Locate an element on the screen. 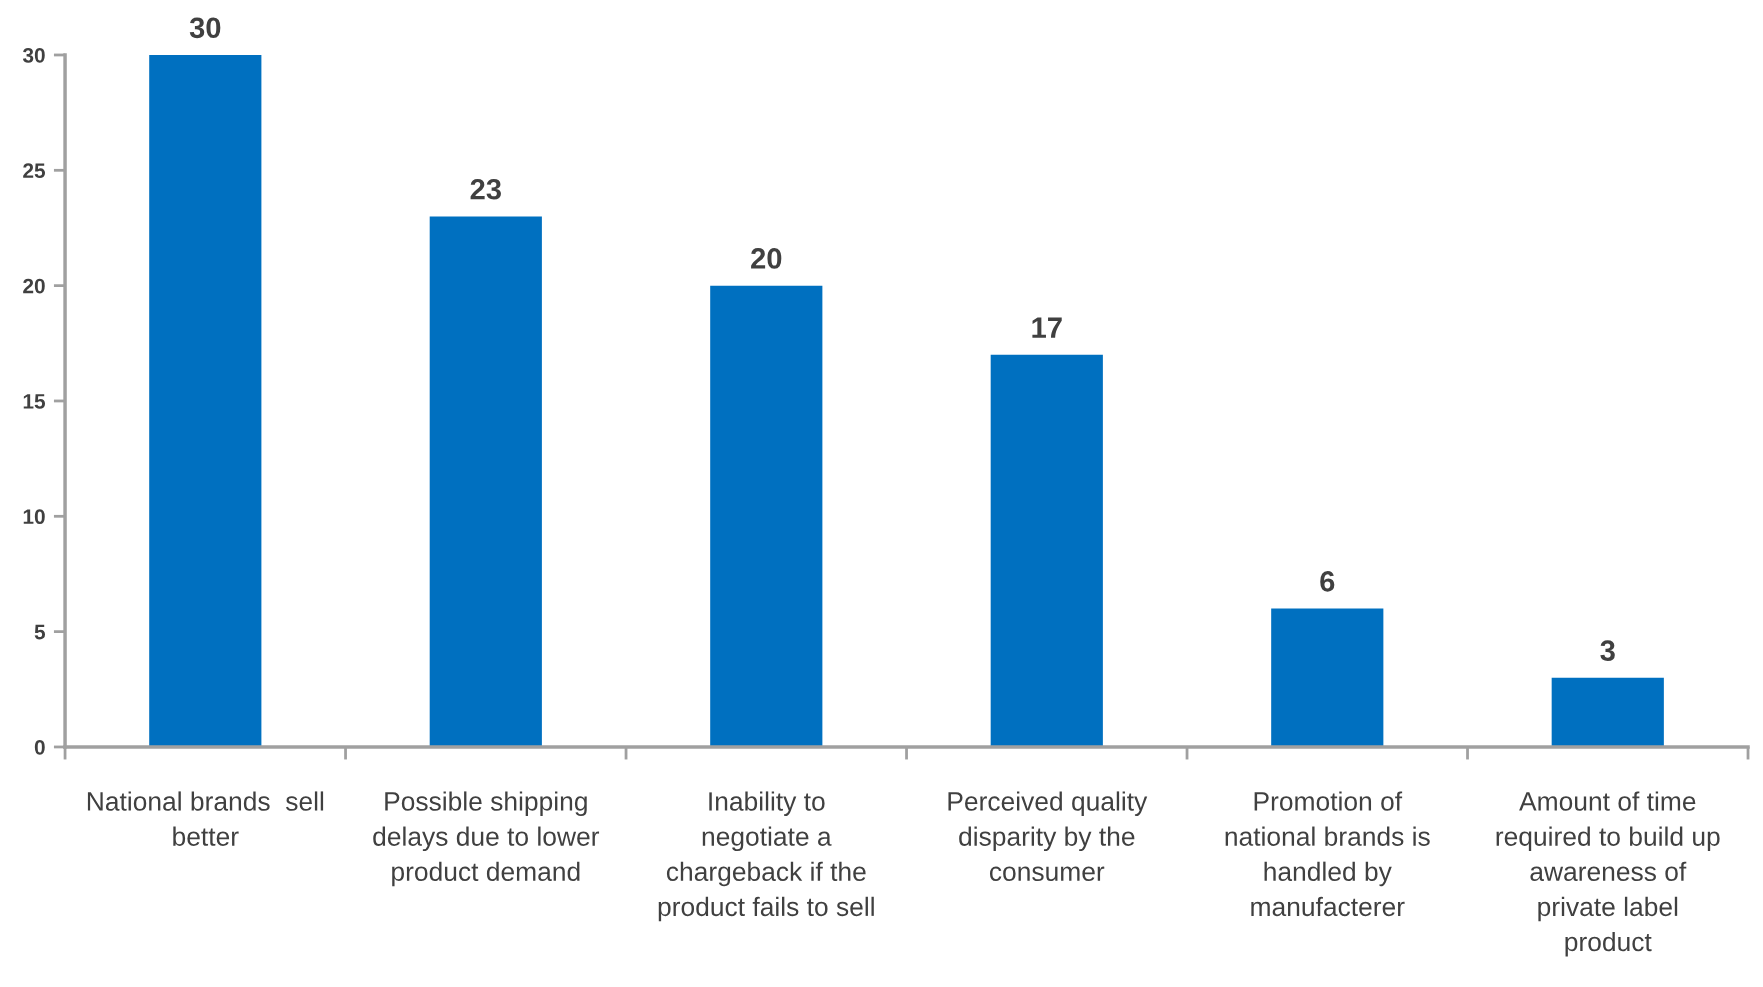 The image size is (1763, 987). data-label: 20 is located at coordinates (766, 258).